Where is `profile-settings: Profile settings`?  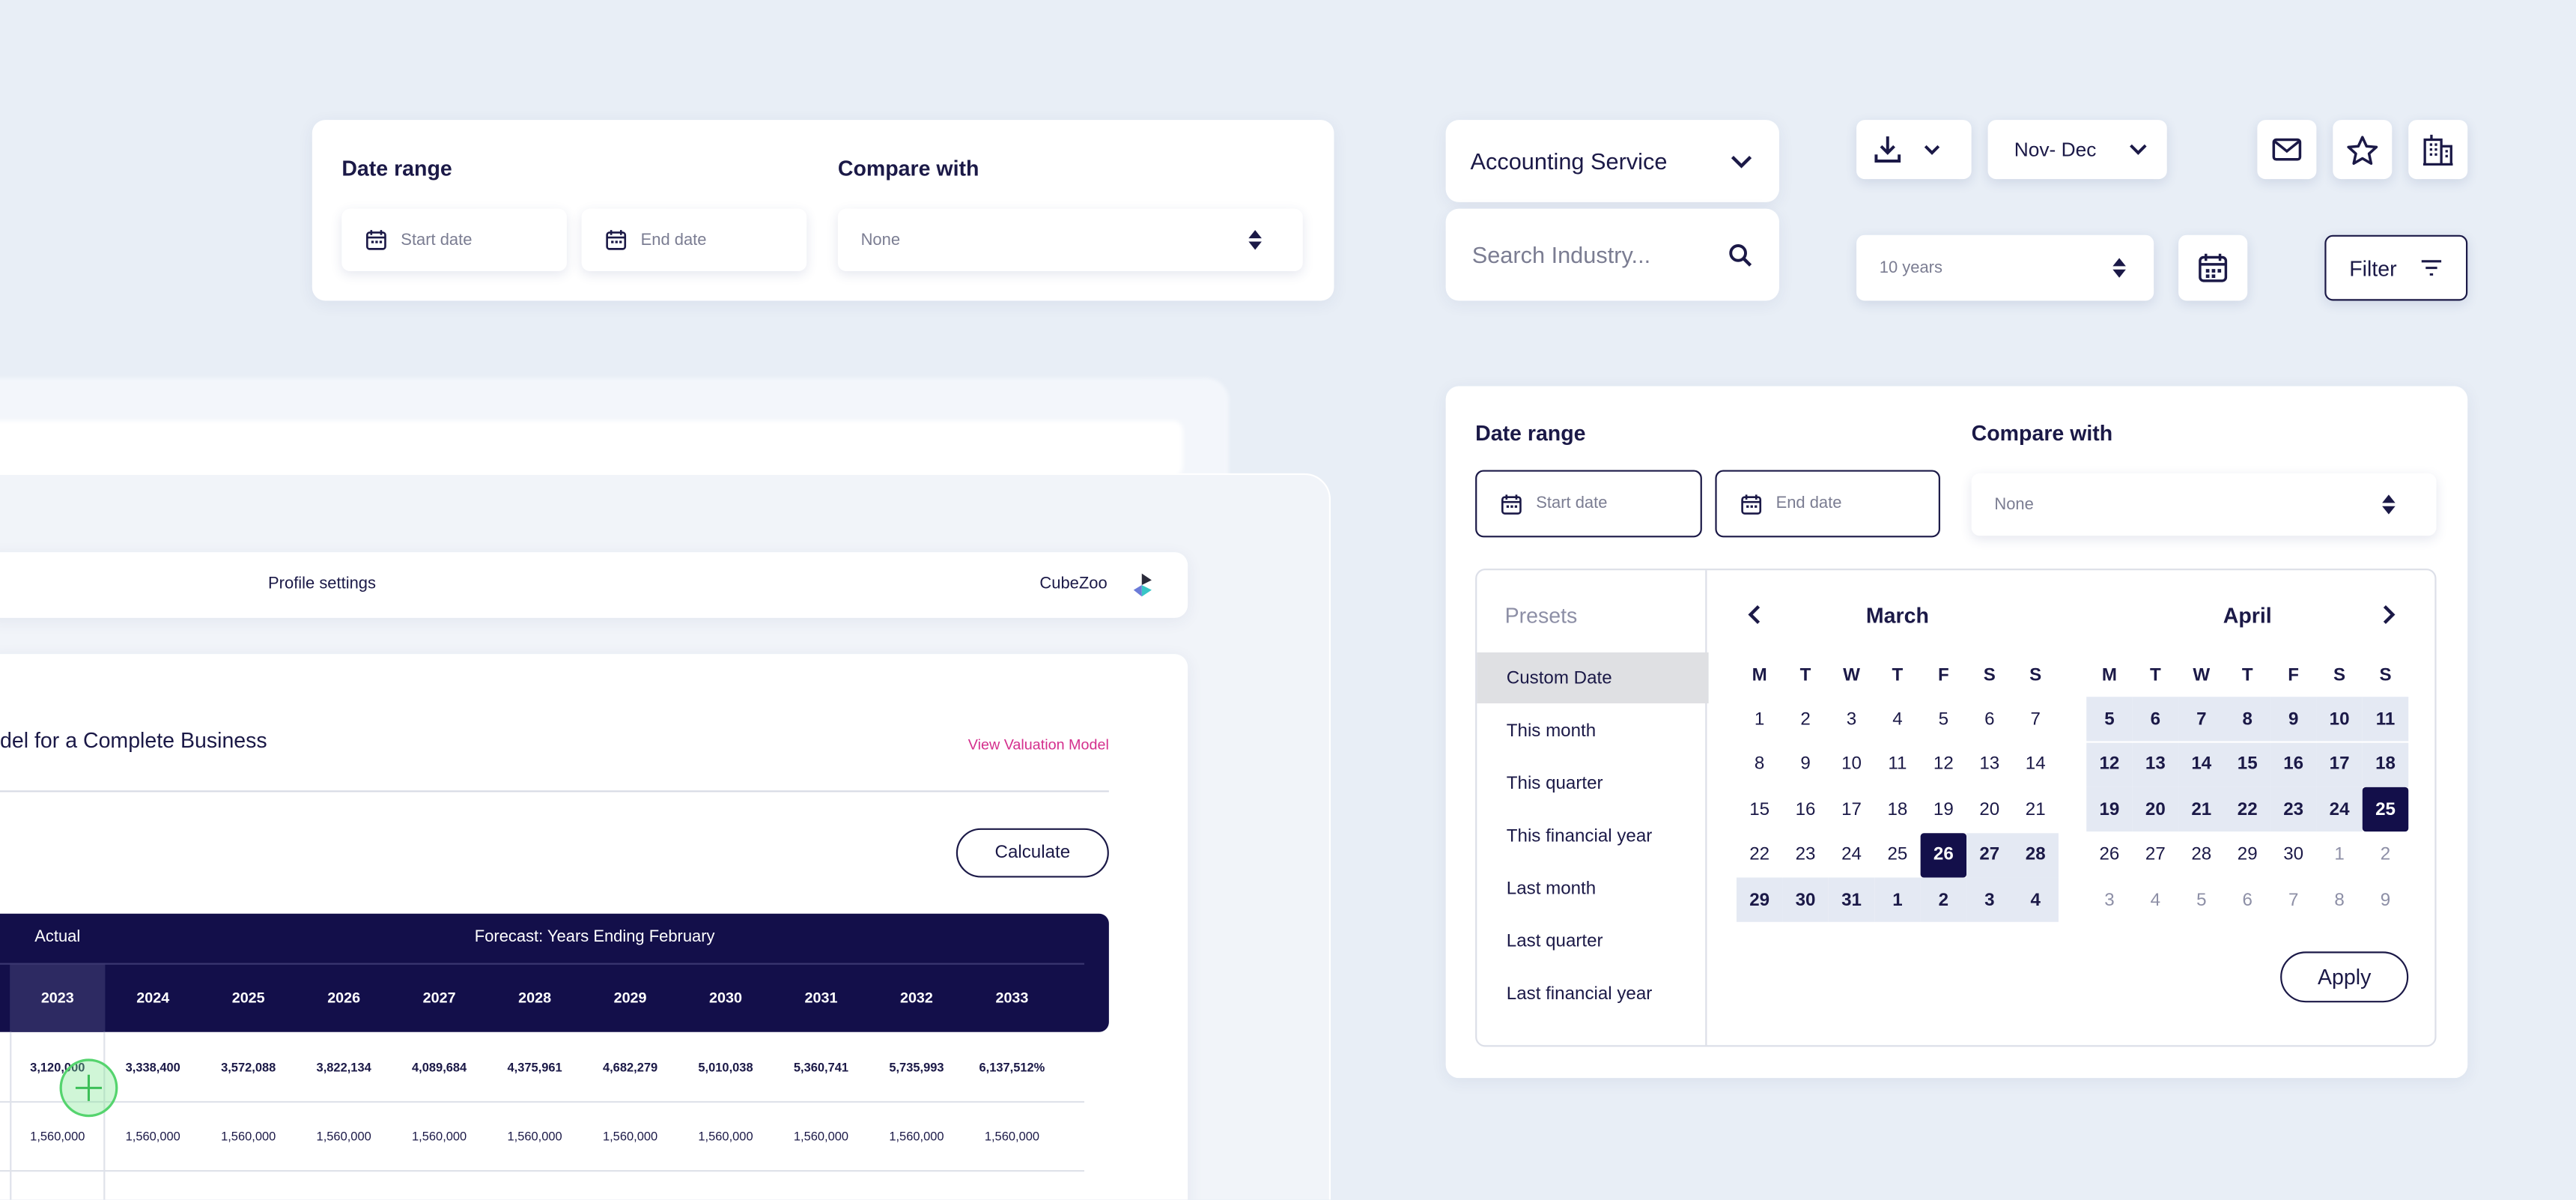 profile-settings: Profile settings is located at coordinates (322, 584).